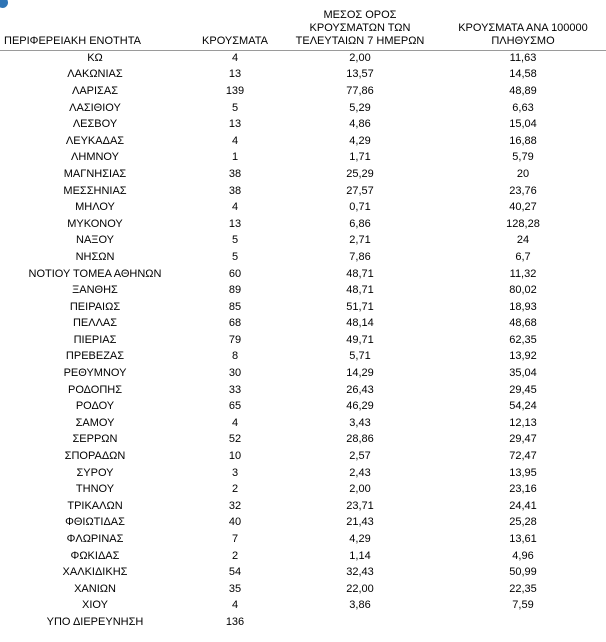 The height and width of the screenshot is (642, 606). I want to click on avg-7day-value: 23,71, so click(360, 505).